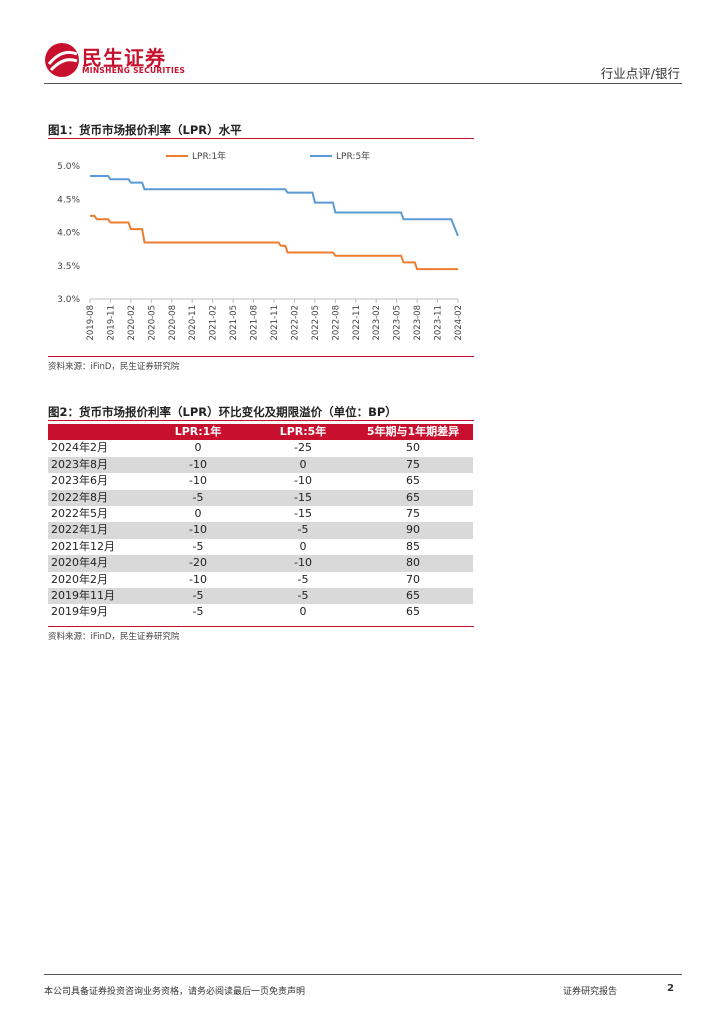 This screenshot has width=724, height=1024. What do you see at coordinates (134, 70) in the screenshot?
I see `logo-text-en: MINSHENG SECURITIES` at bounding box center [134, 70].